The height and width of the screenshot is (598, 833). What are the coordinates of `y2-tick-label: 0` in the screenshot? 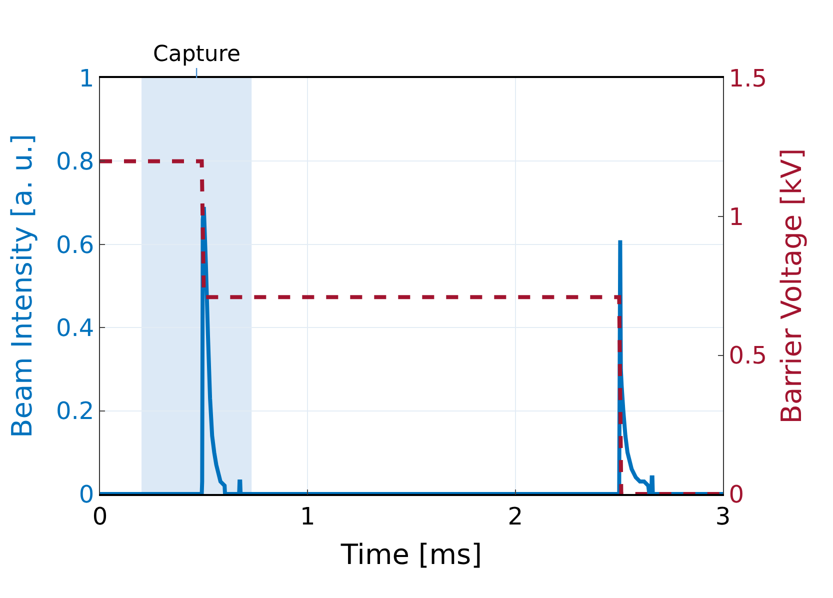 It's located at (736, 494).